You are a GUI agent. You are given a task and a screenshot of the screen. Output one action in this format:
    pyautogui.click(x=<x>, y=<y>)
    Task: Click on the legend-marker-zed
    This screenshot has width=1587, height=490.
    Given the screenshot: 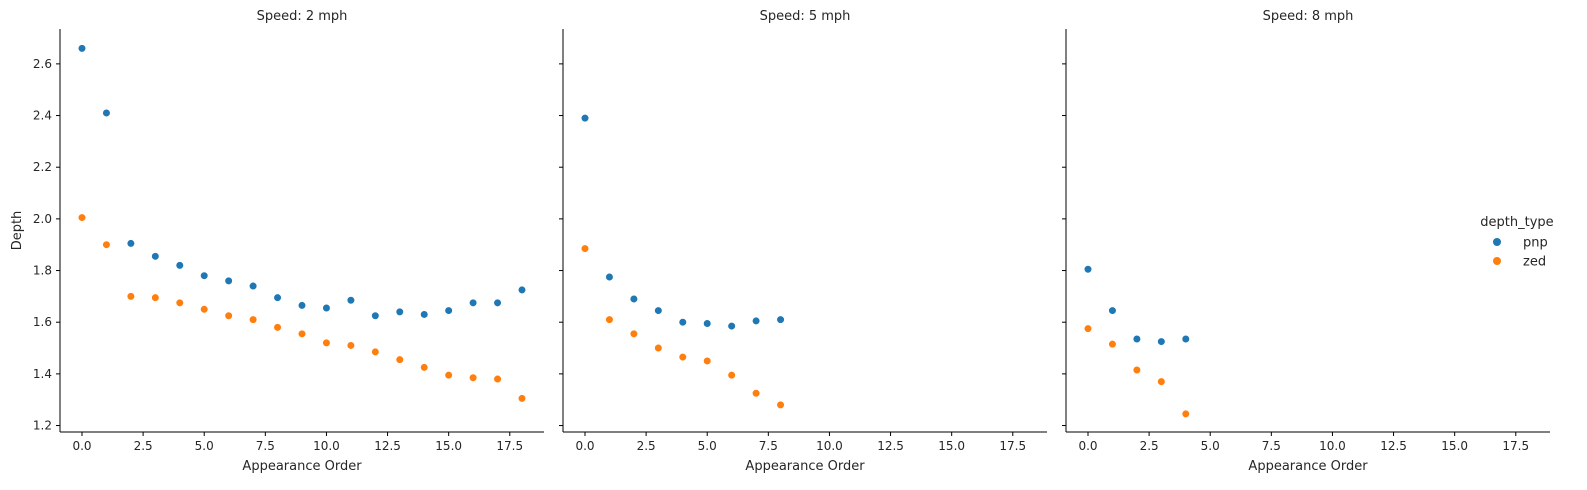 What is the action you would take?
    pyautogui.click(x=1497, y=261)
    